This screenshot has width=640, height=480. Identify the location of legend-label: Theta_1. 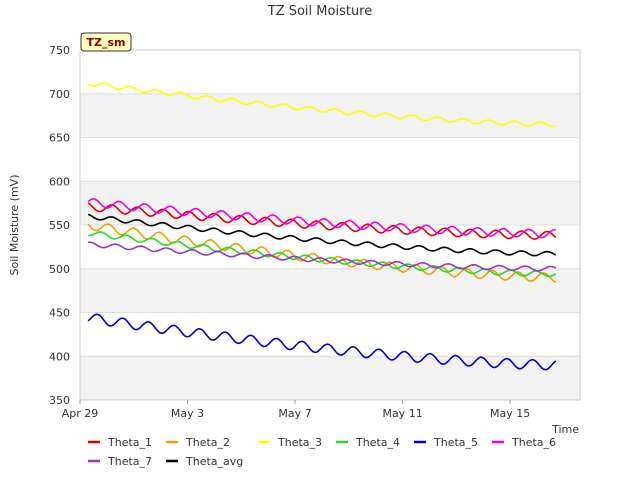
(129, 442).